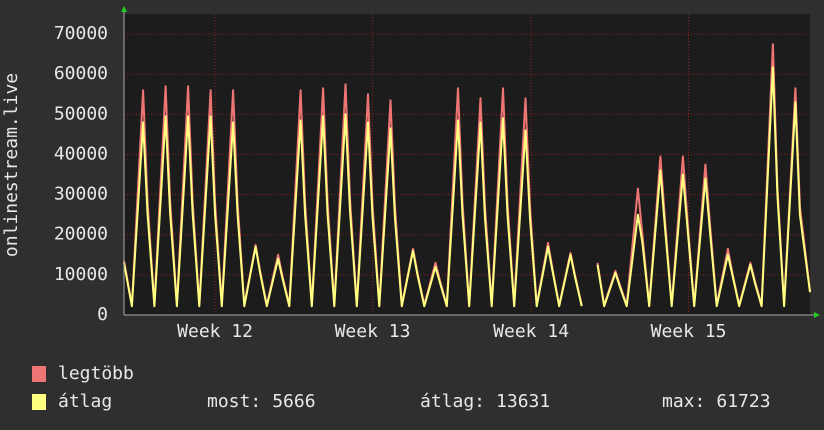 The height and width of the screenshot is (430, 824). What do you see at coordinates (215, 331) in the screenshot?
I see `x-tick-label: Week 12` at bounding box center [215, 331].